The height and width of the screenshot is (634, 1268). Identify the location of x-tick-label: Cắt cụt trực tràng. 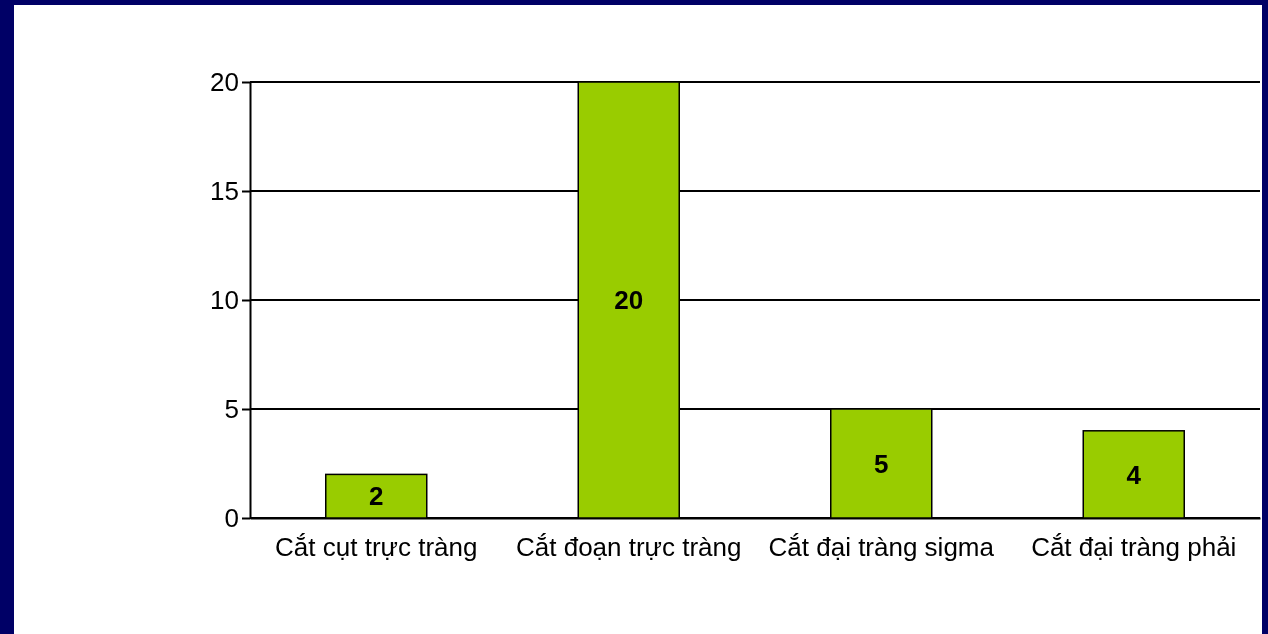
(376, 547).